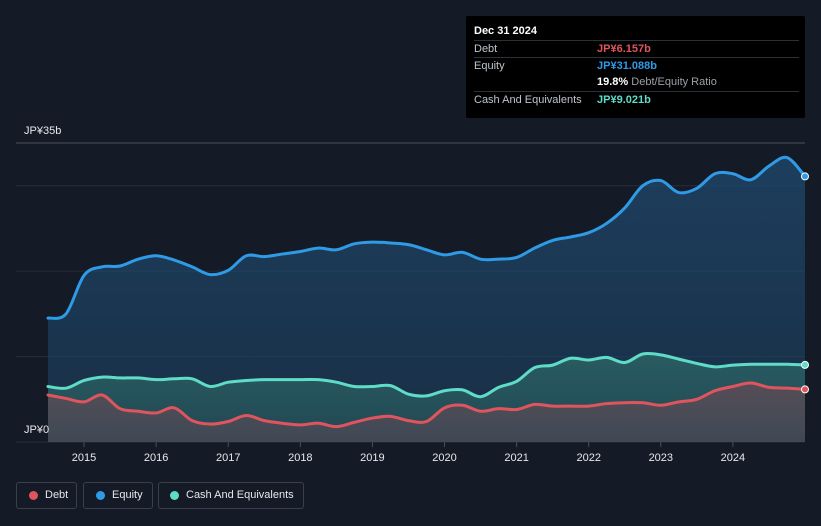 The image size is (821, 526). Describe the element at coordinates (100, 495) in the screenshot. I see `equity-dot-icon` at that location.